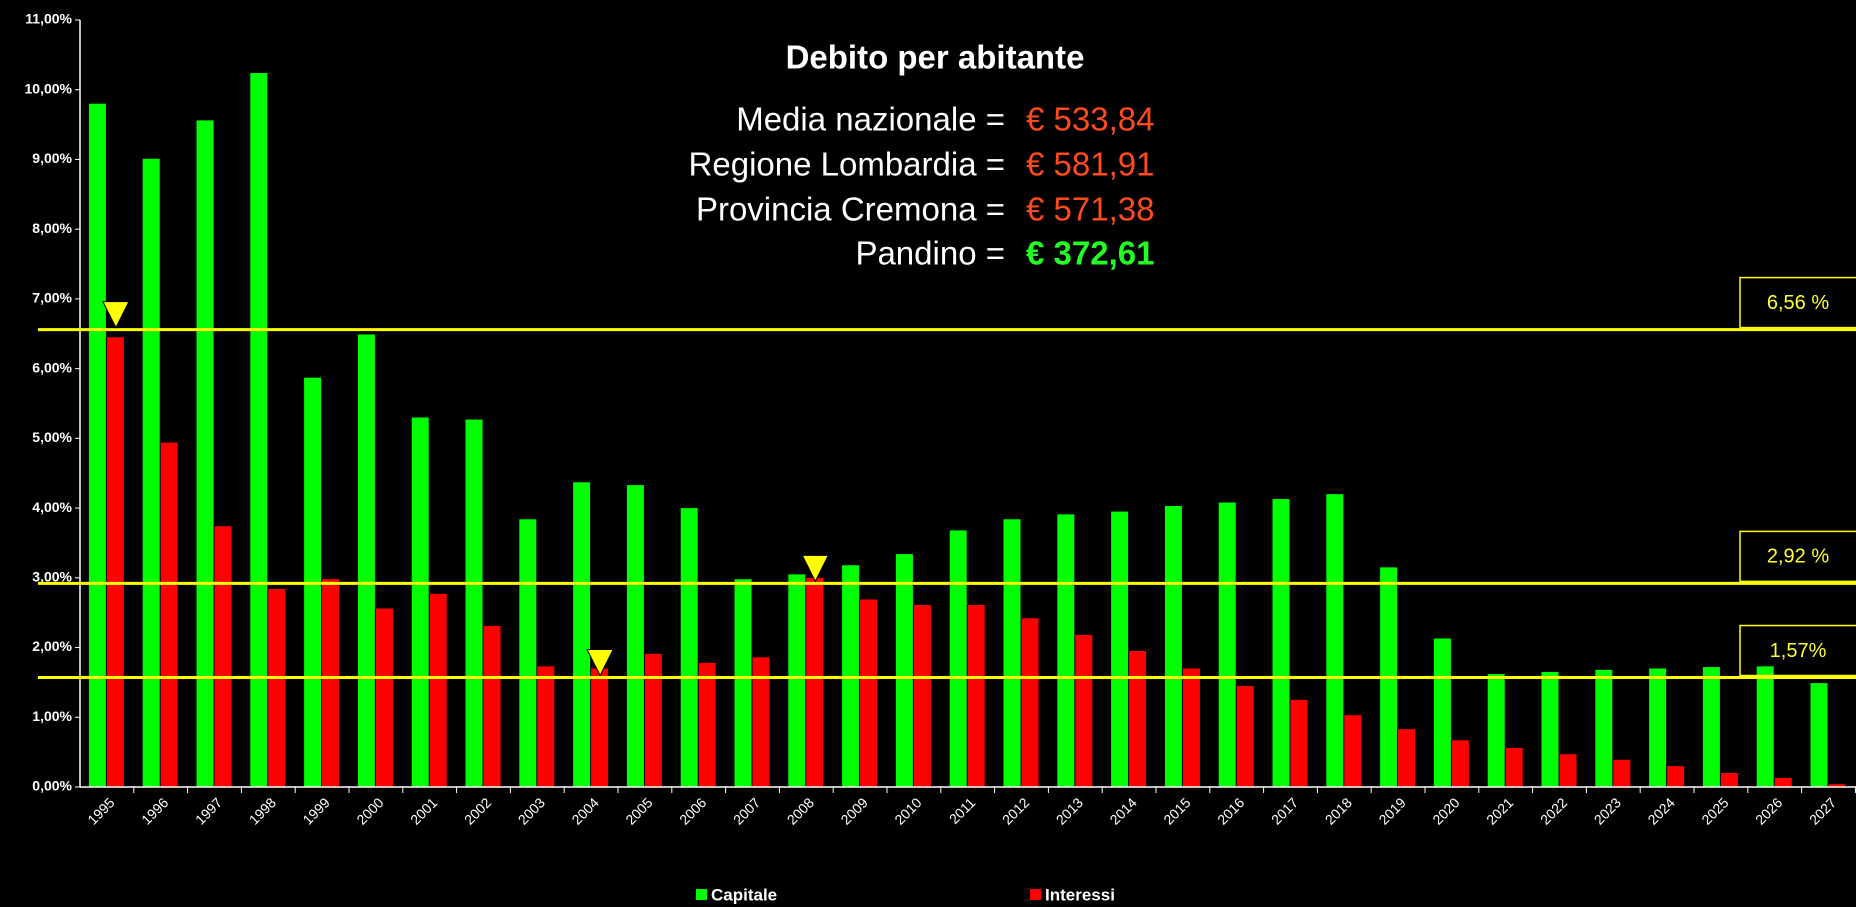 This screenshot has height=907, width=1856. What do you see at coordinates (1822, 810) in the screenshot?
I see `x-tick-label: 2027` at bounding box center [1822, 810].